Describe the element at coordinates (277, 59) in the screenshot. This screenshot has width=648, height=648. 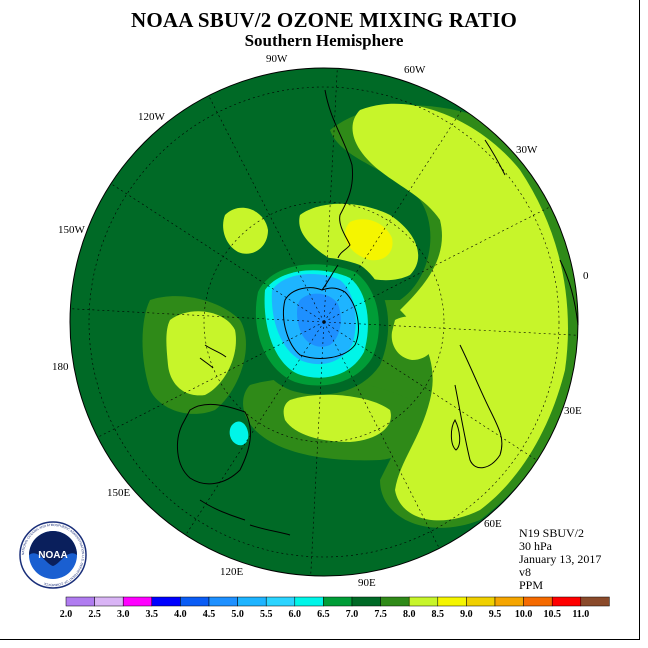
I see `lon-label-90w: 90W` at that location.